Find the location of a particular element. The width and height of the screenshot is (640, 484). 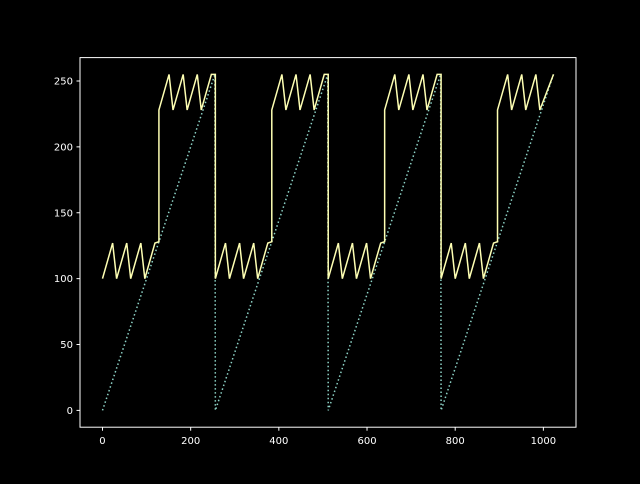

x-tick-label: 400 is located at coordinates (278, 441).